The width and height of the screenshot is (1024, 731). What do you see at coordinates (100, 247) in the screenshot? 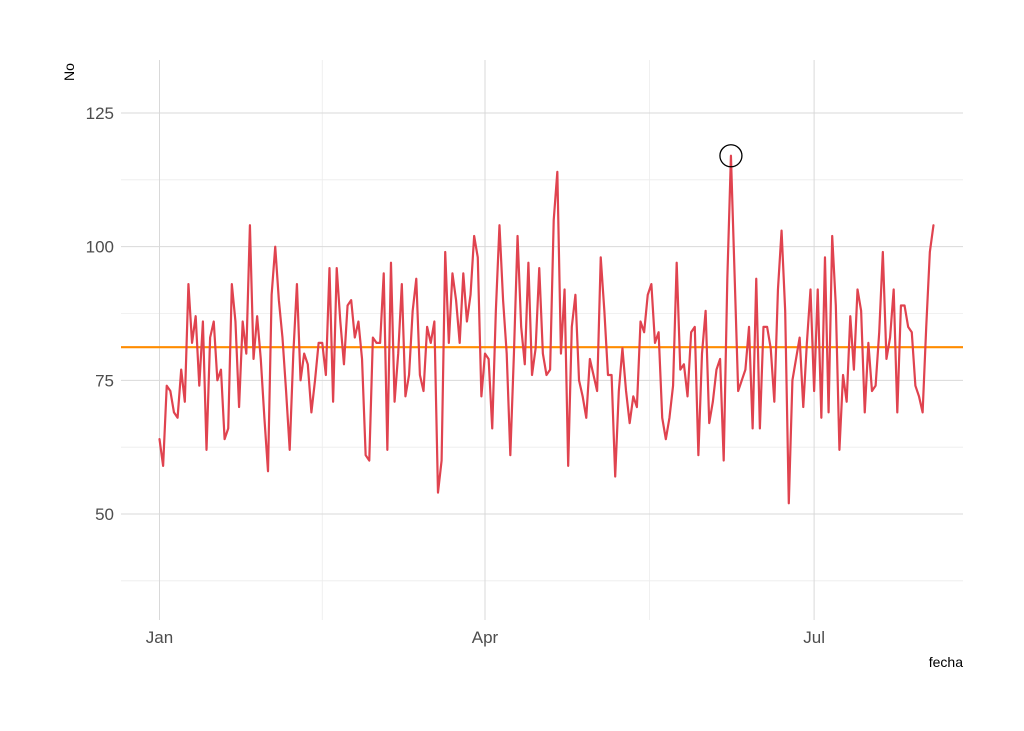
I see `y-tick-label: 100` at bounding box center [100, 247].